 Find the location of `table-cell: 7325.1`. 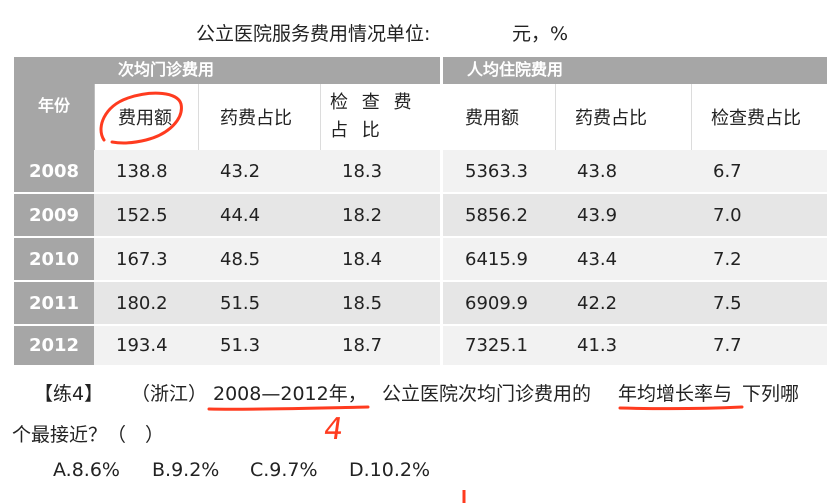

table-cell: 7325.1 is located at coordinates (499, 345).